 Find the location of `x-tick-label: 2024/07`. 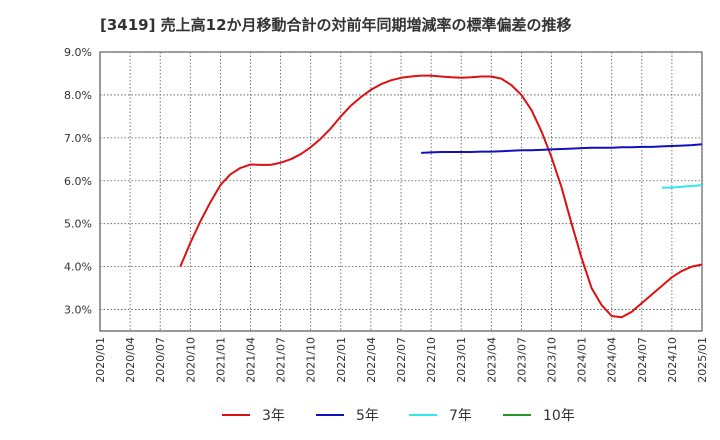

x-tick-label: 2024/07 is located at coordinates (642, 360).